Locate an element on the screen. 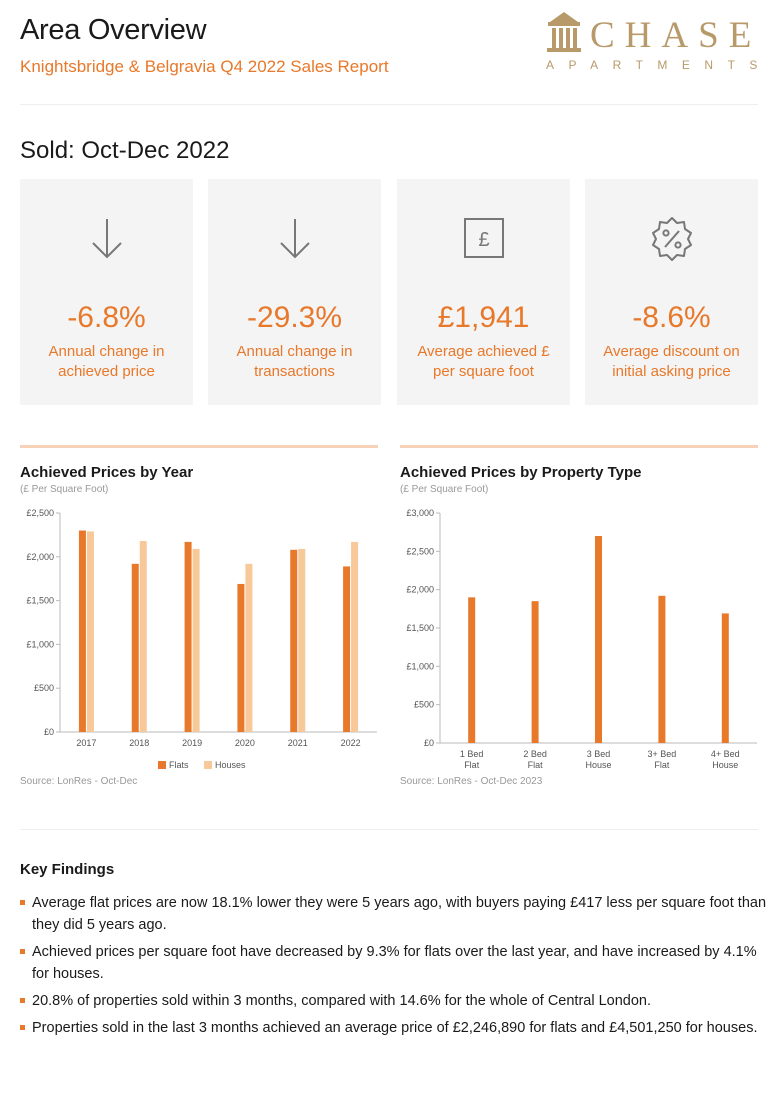  x-tick-label: 2 Bed is located at coordinates (535, 754).